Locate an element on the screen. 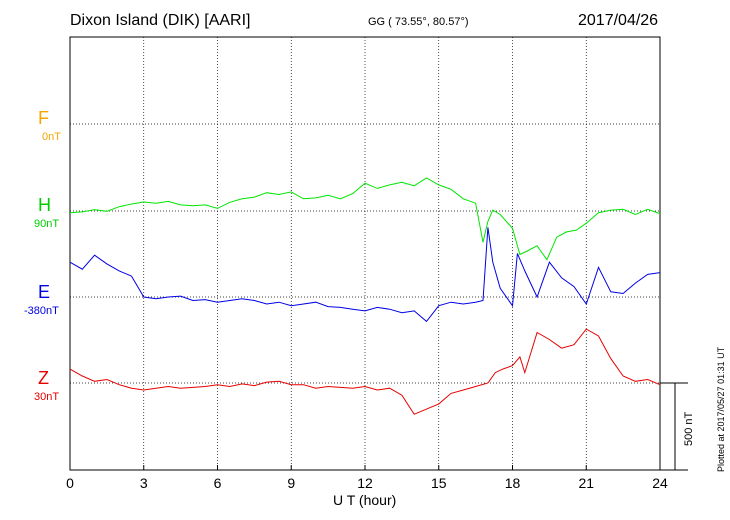 The image size is (730, 520). series-e-line is located at coordinates (365, 275).